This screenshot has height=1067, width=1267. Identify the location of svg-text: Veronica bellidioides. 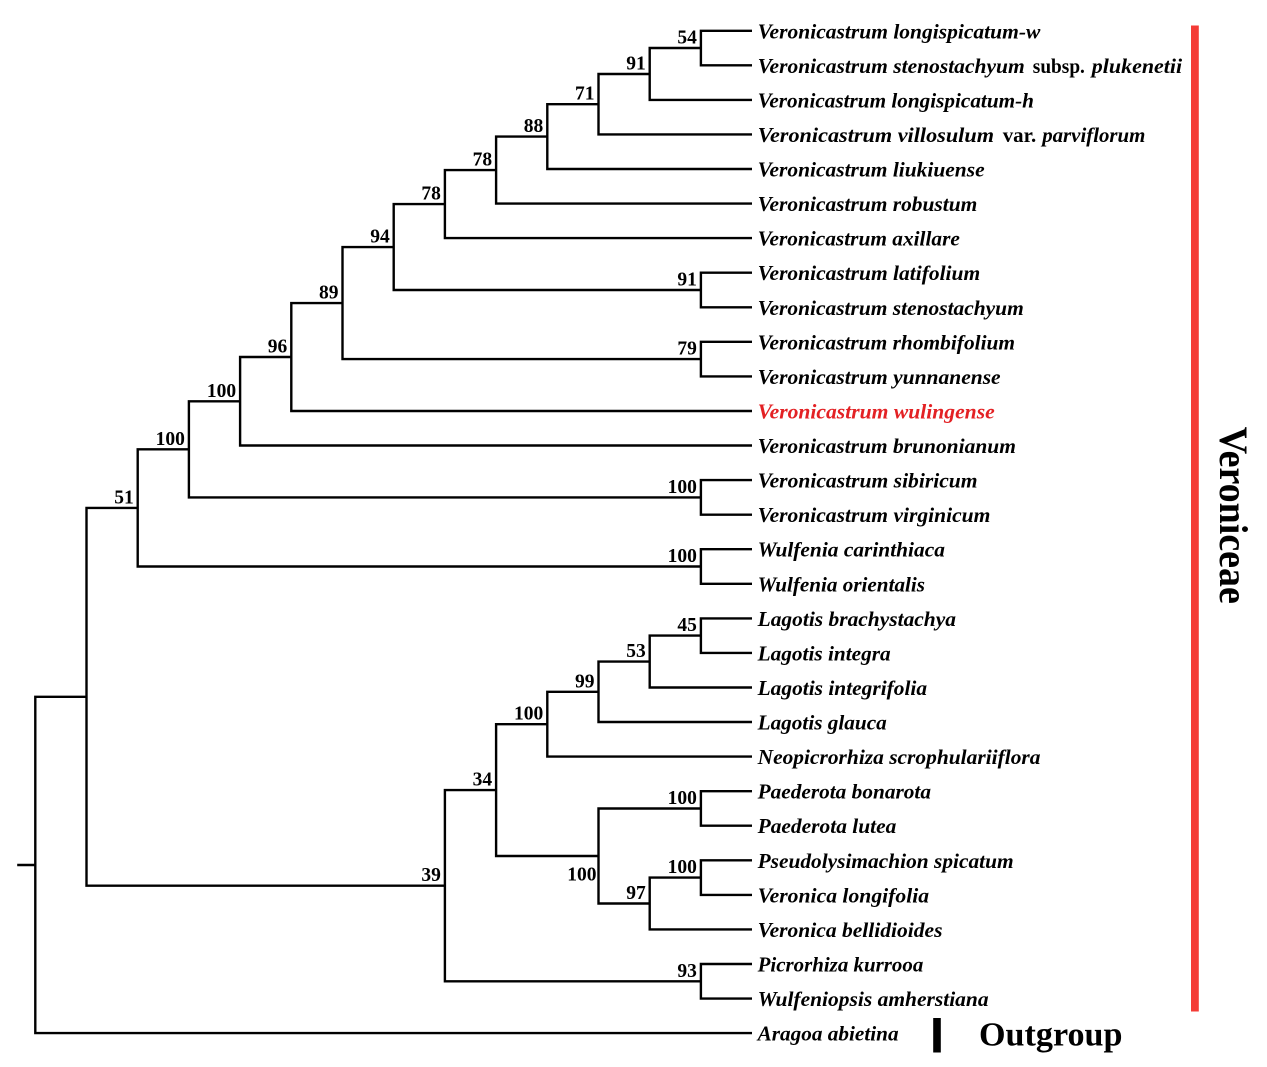
(850, 930).